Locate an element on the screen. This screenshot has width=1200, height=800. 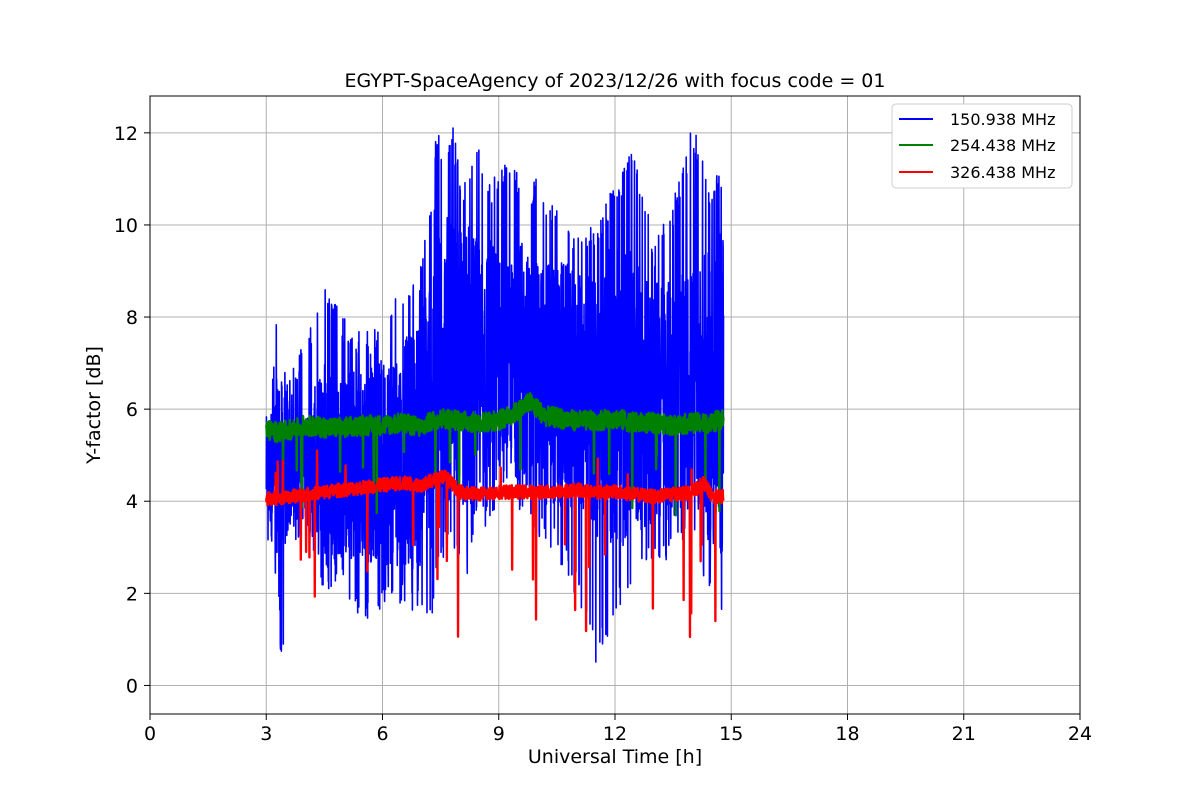
legend-box is located at coordinates (982, 146).